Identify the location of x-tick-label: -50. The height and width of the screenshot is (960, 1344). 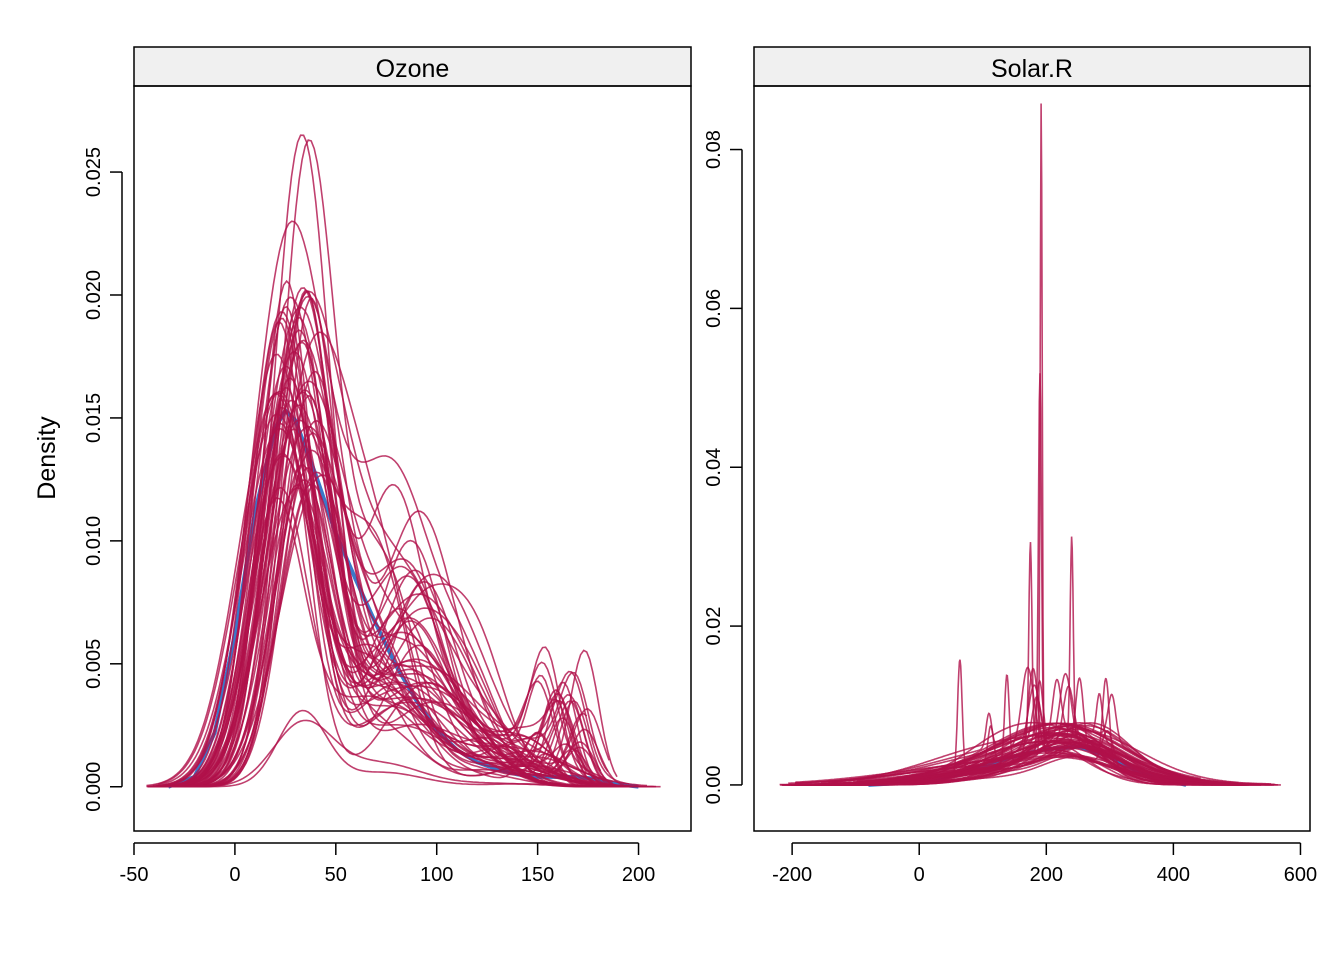
(134, 875).